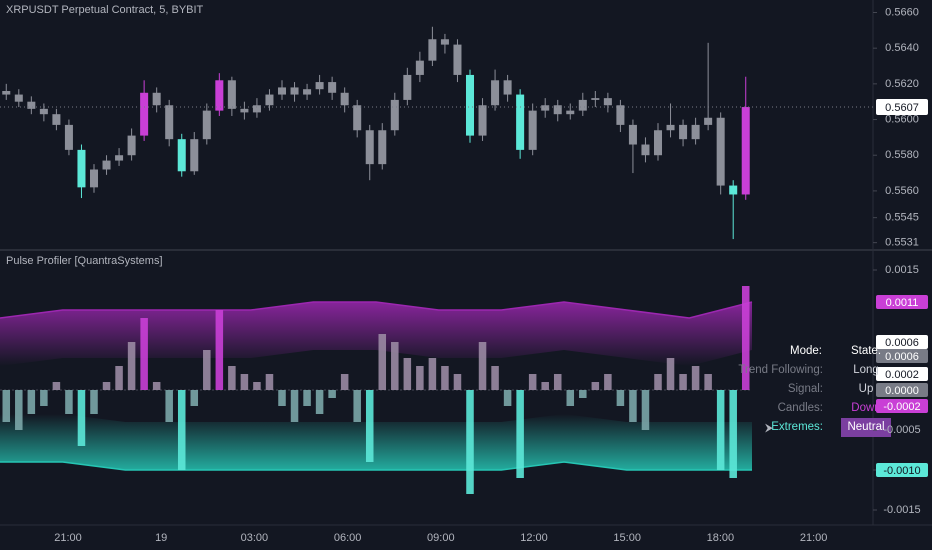 This screenshot has width=932, height=550. Describe the element at coordinates (902, 155) in the screenshot. I see `y-tick-label: 0.5580` at that location.